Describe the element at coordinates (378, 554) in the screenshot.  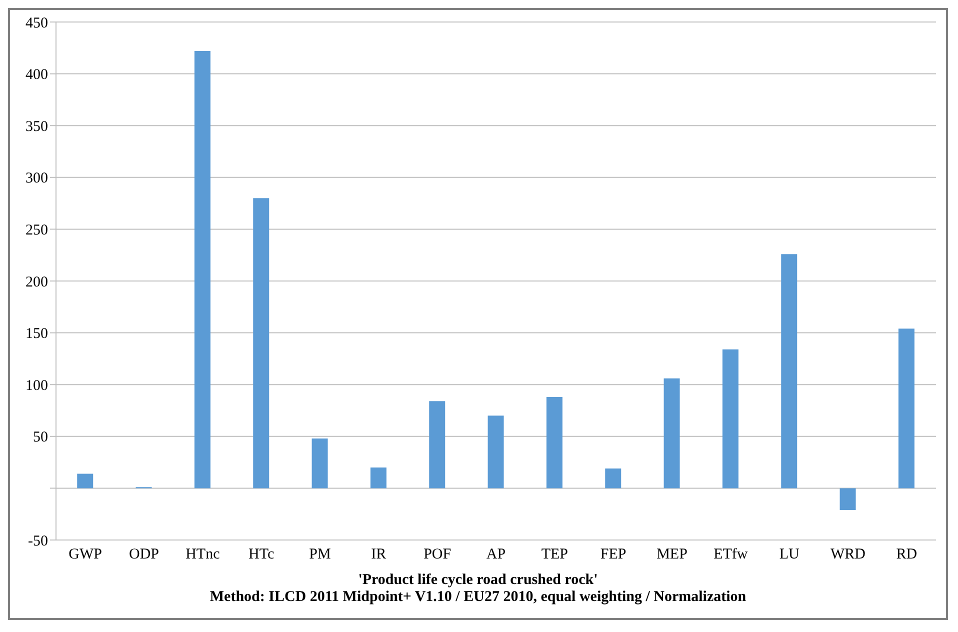
I see `x-tick-label: IR` at that location.